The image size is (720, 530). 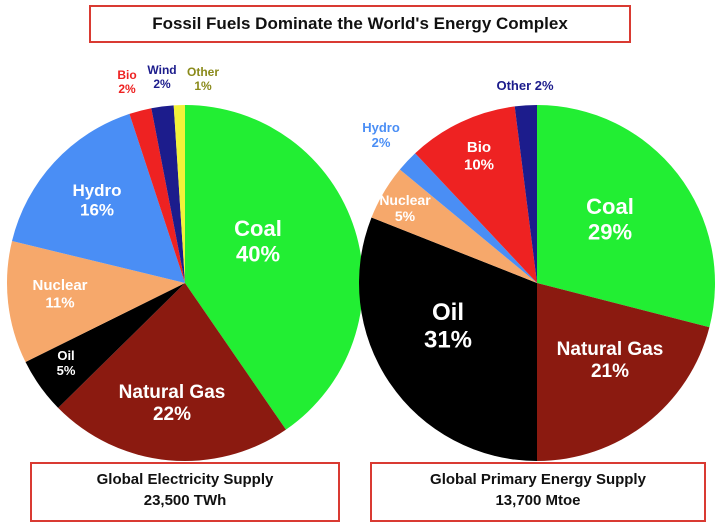 I want to click on label-nuclear: Nuclear 11%, so click(x=59, y=294).